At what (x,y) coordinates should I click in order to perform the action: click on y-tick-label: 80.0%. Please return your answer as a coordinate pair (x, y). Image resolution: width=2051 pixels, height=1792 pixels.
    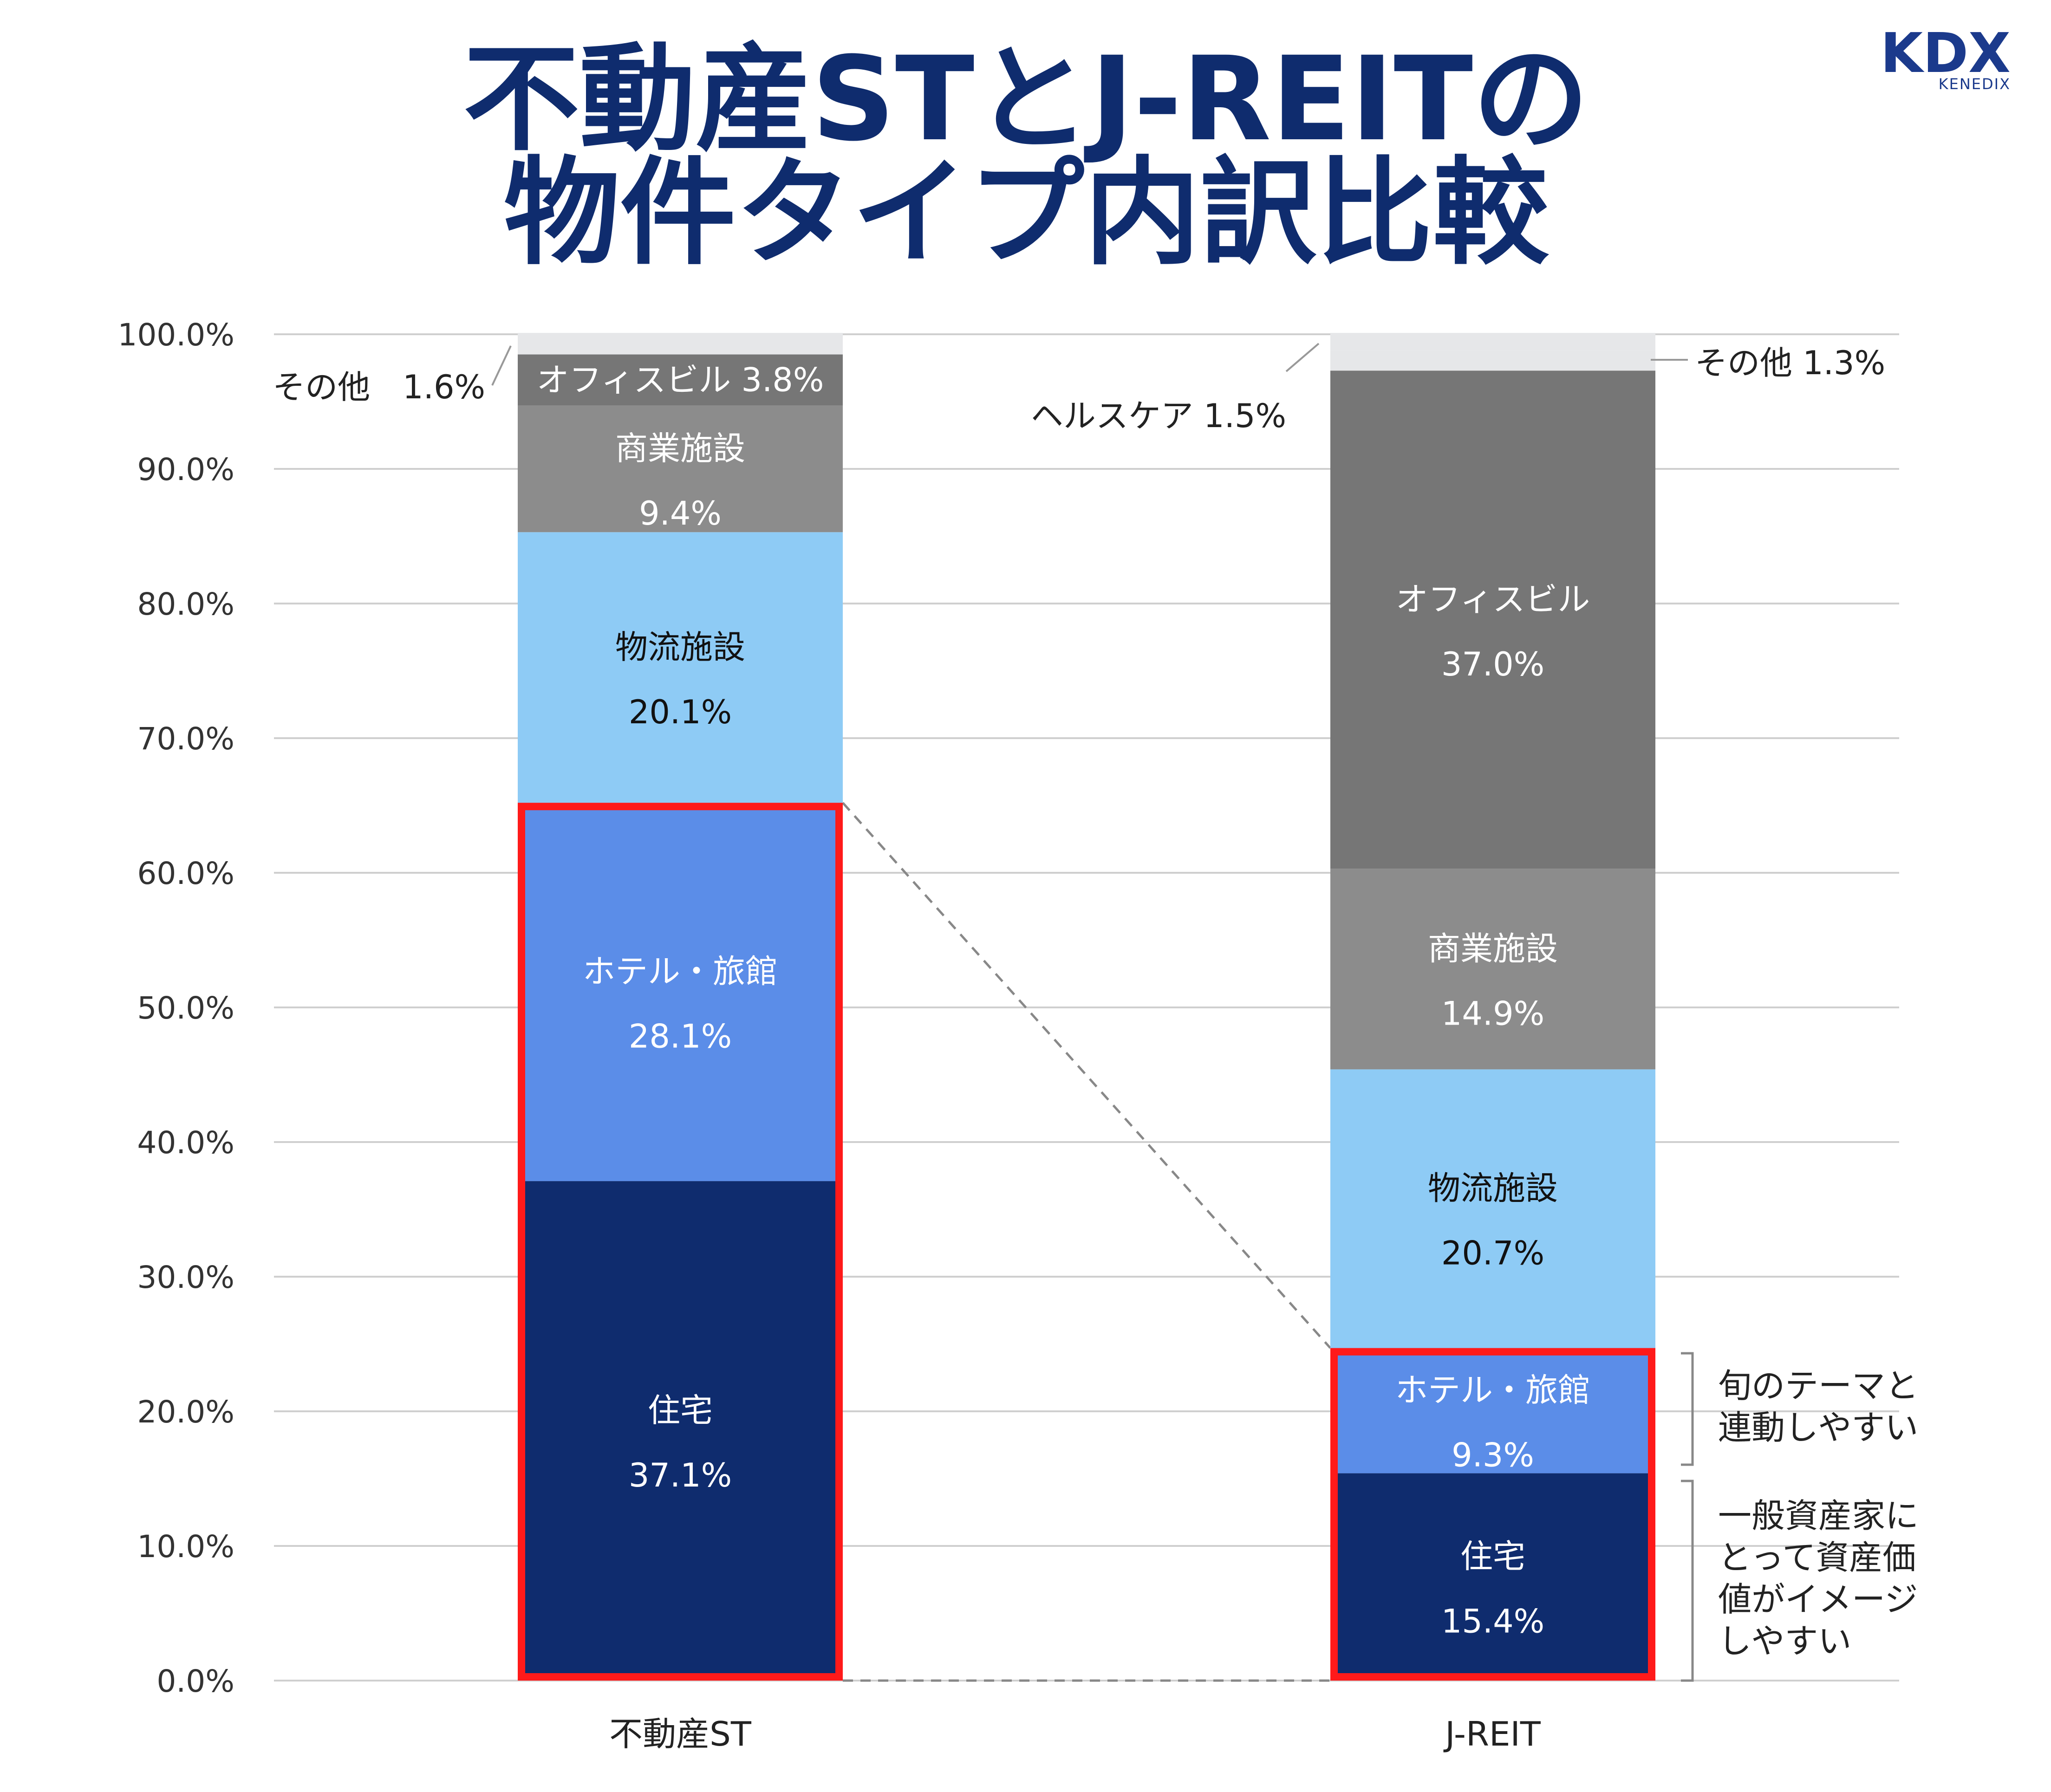
    Looking at the image, I should click on (185, 604).